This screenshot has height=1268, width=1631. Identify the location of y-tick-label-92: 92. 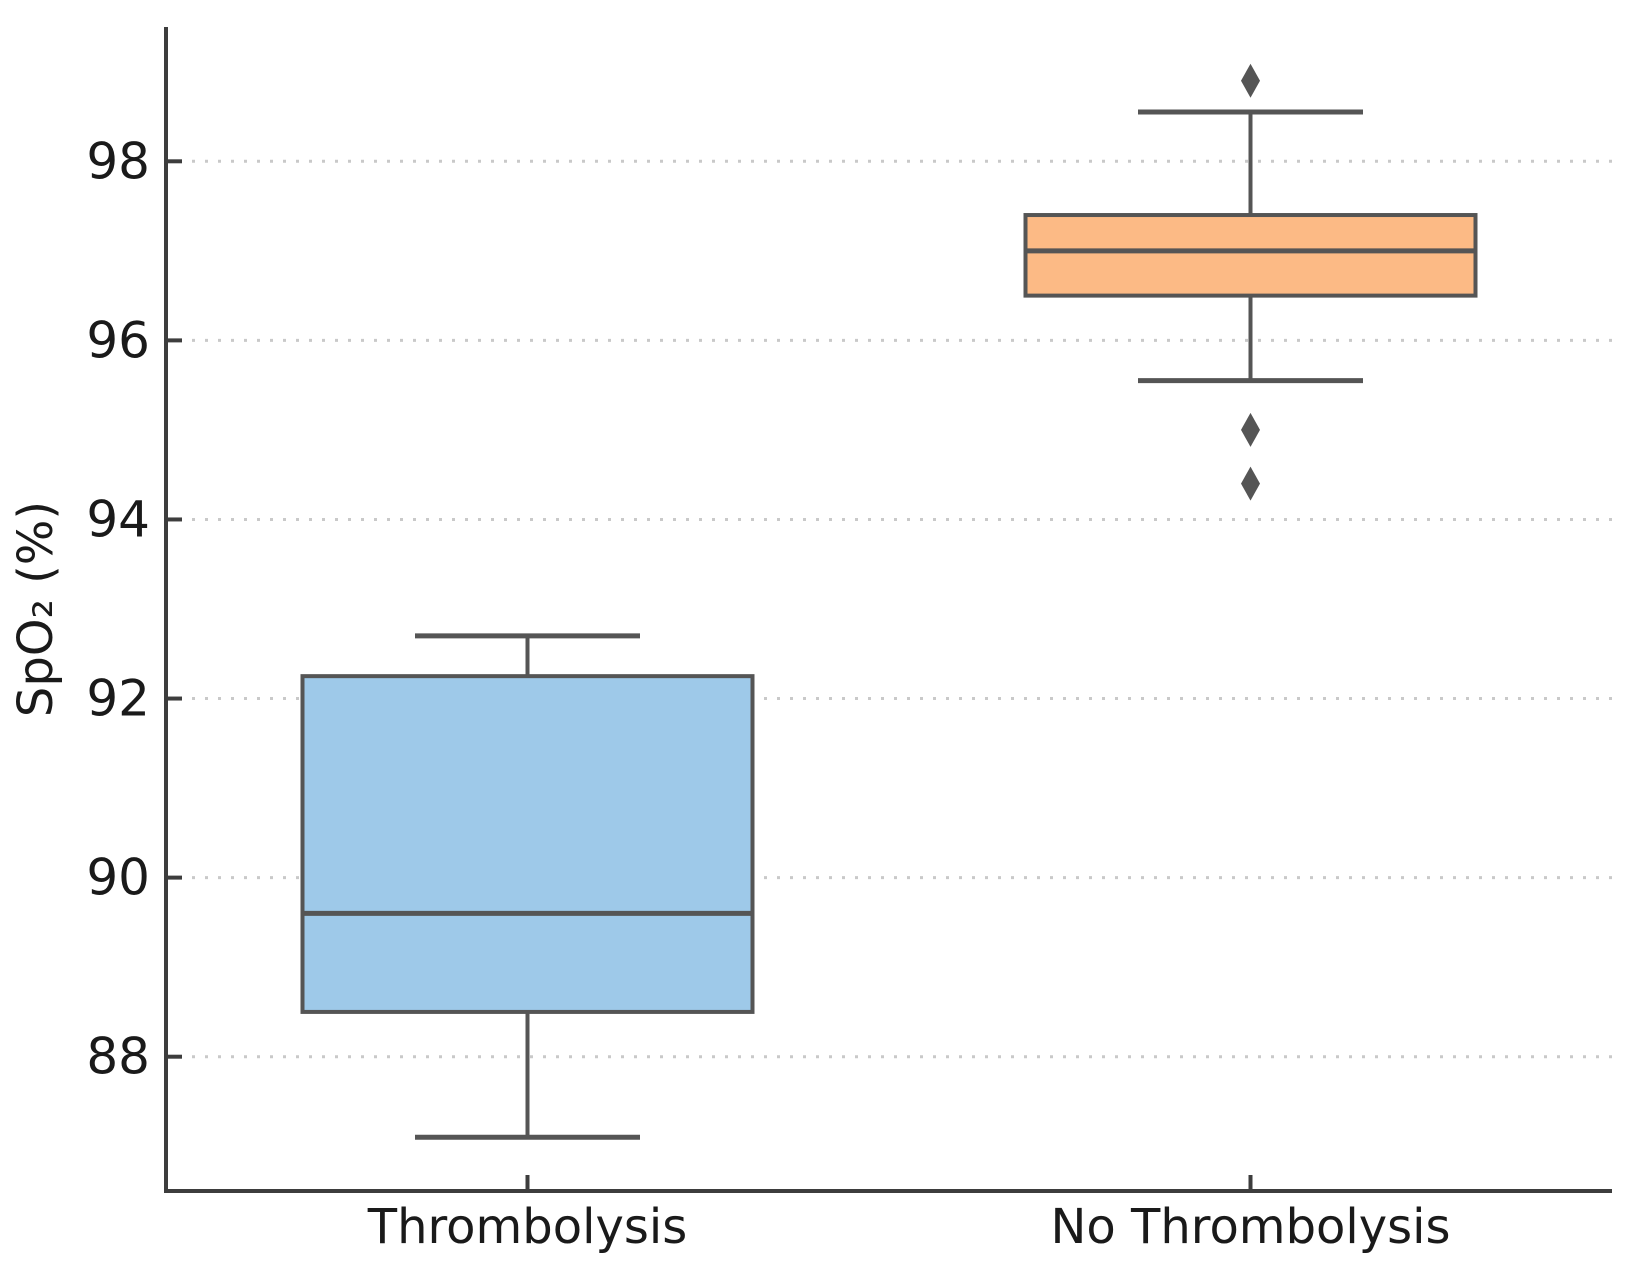
(118, 699).